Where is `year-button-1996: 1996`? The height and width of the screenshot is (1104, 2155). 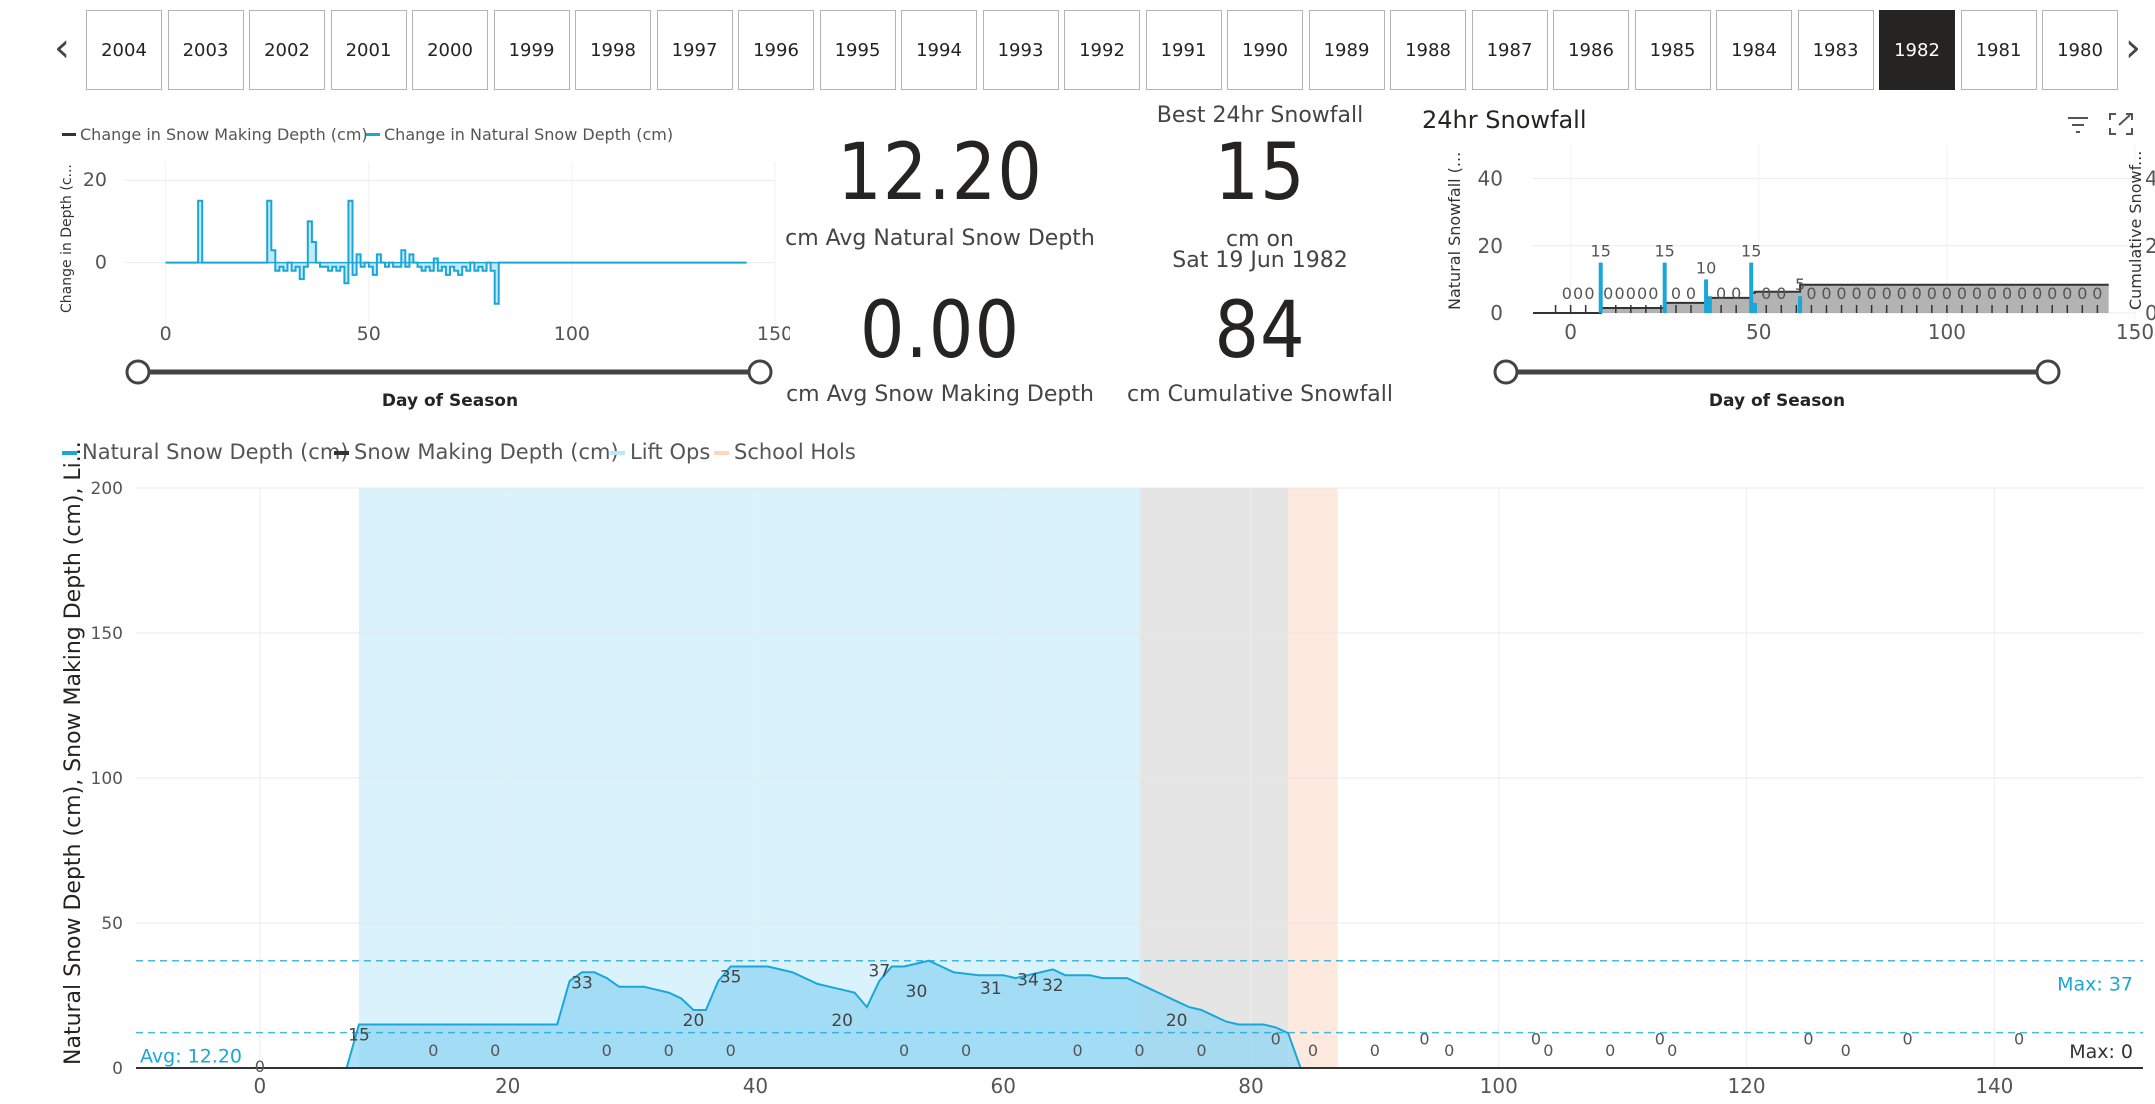 year-button-1996: 1996 is located at coordinates (776, 50).